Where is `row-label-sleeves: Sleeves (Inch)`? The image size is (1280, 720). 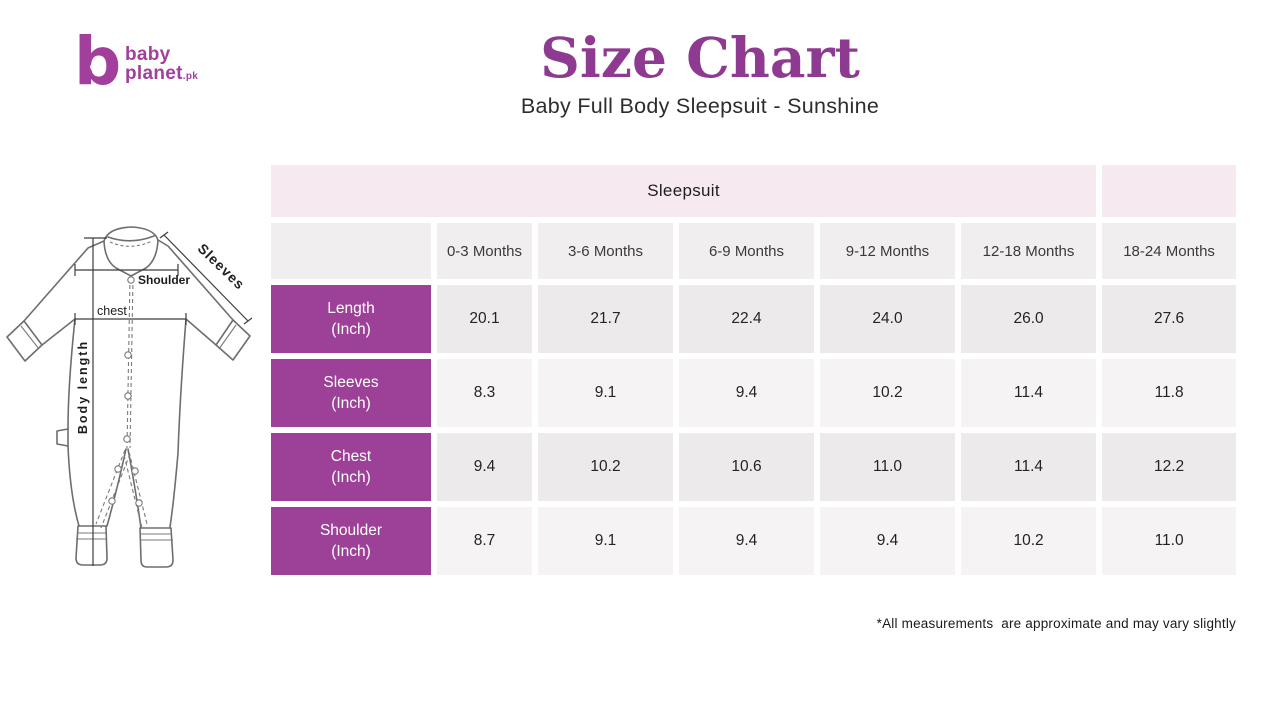 row-label-sleeves: Sleeves (Inch) is located at coordinates (351, 393).